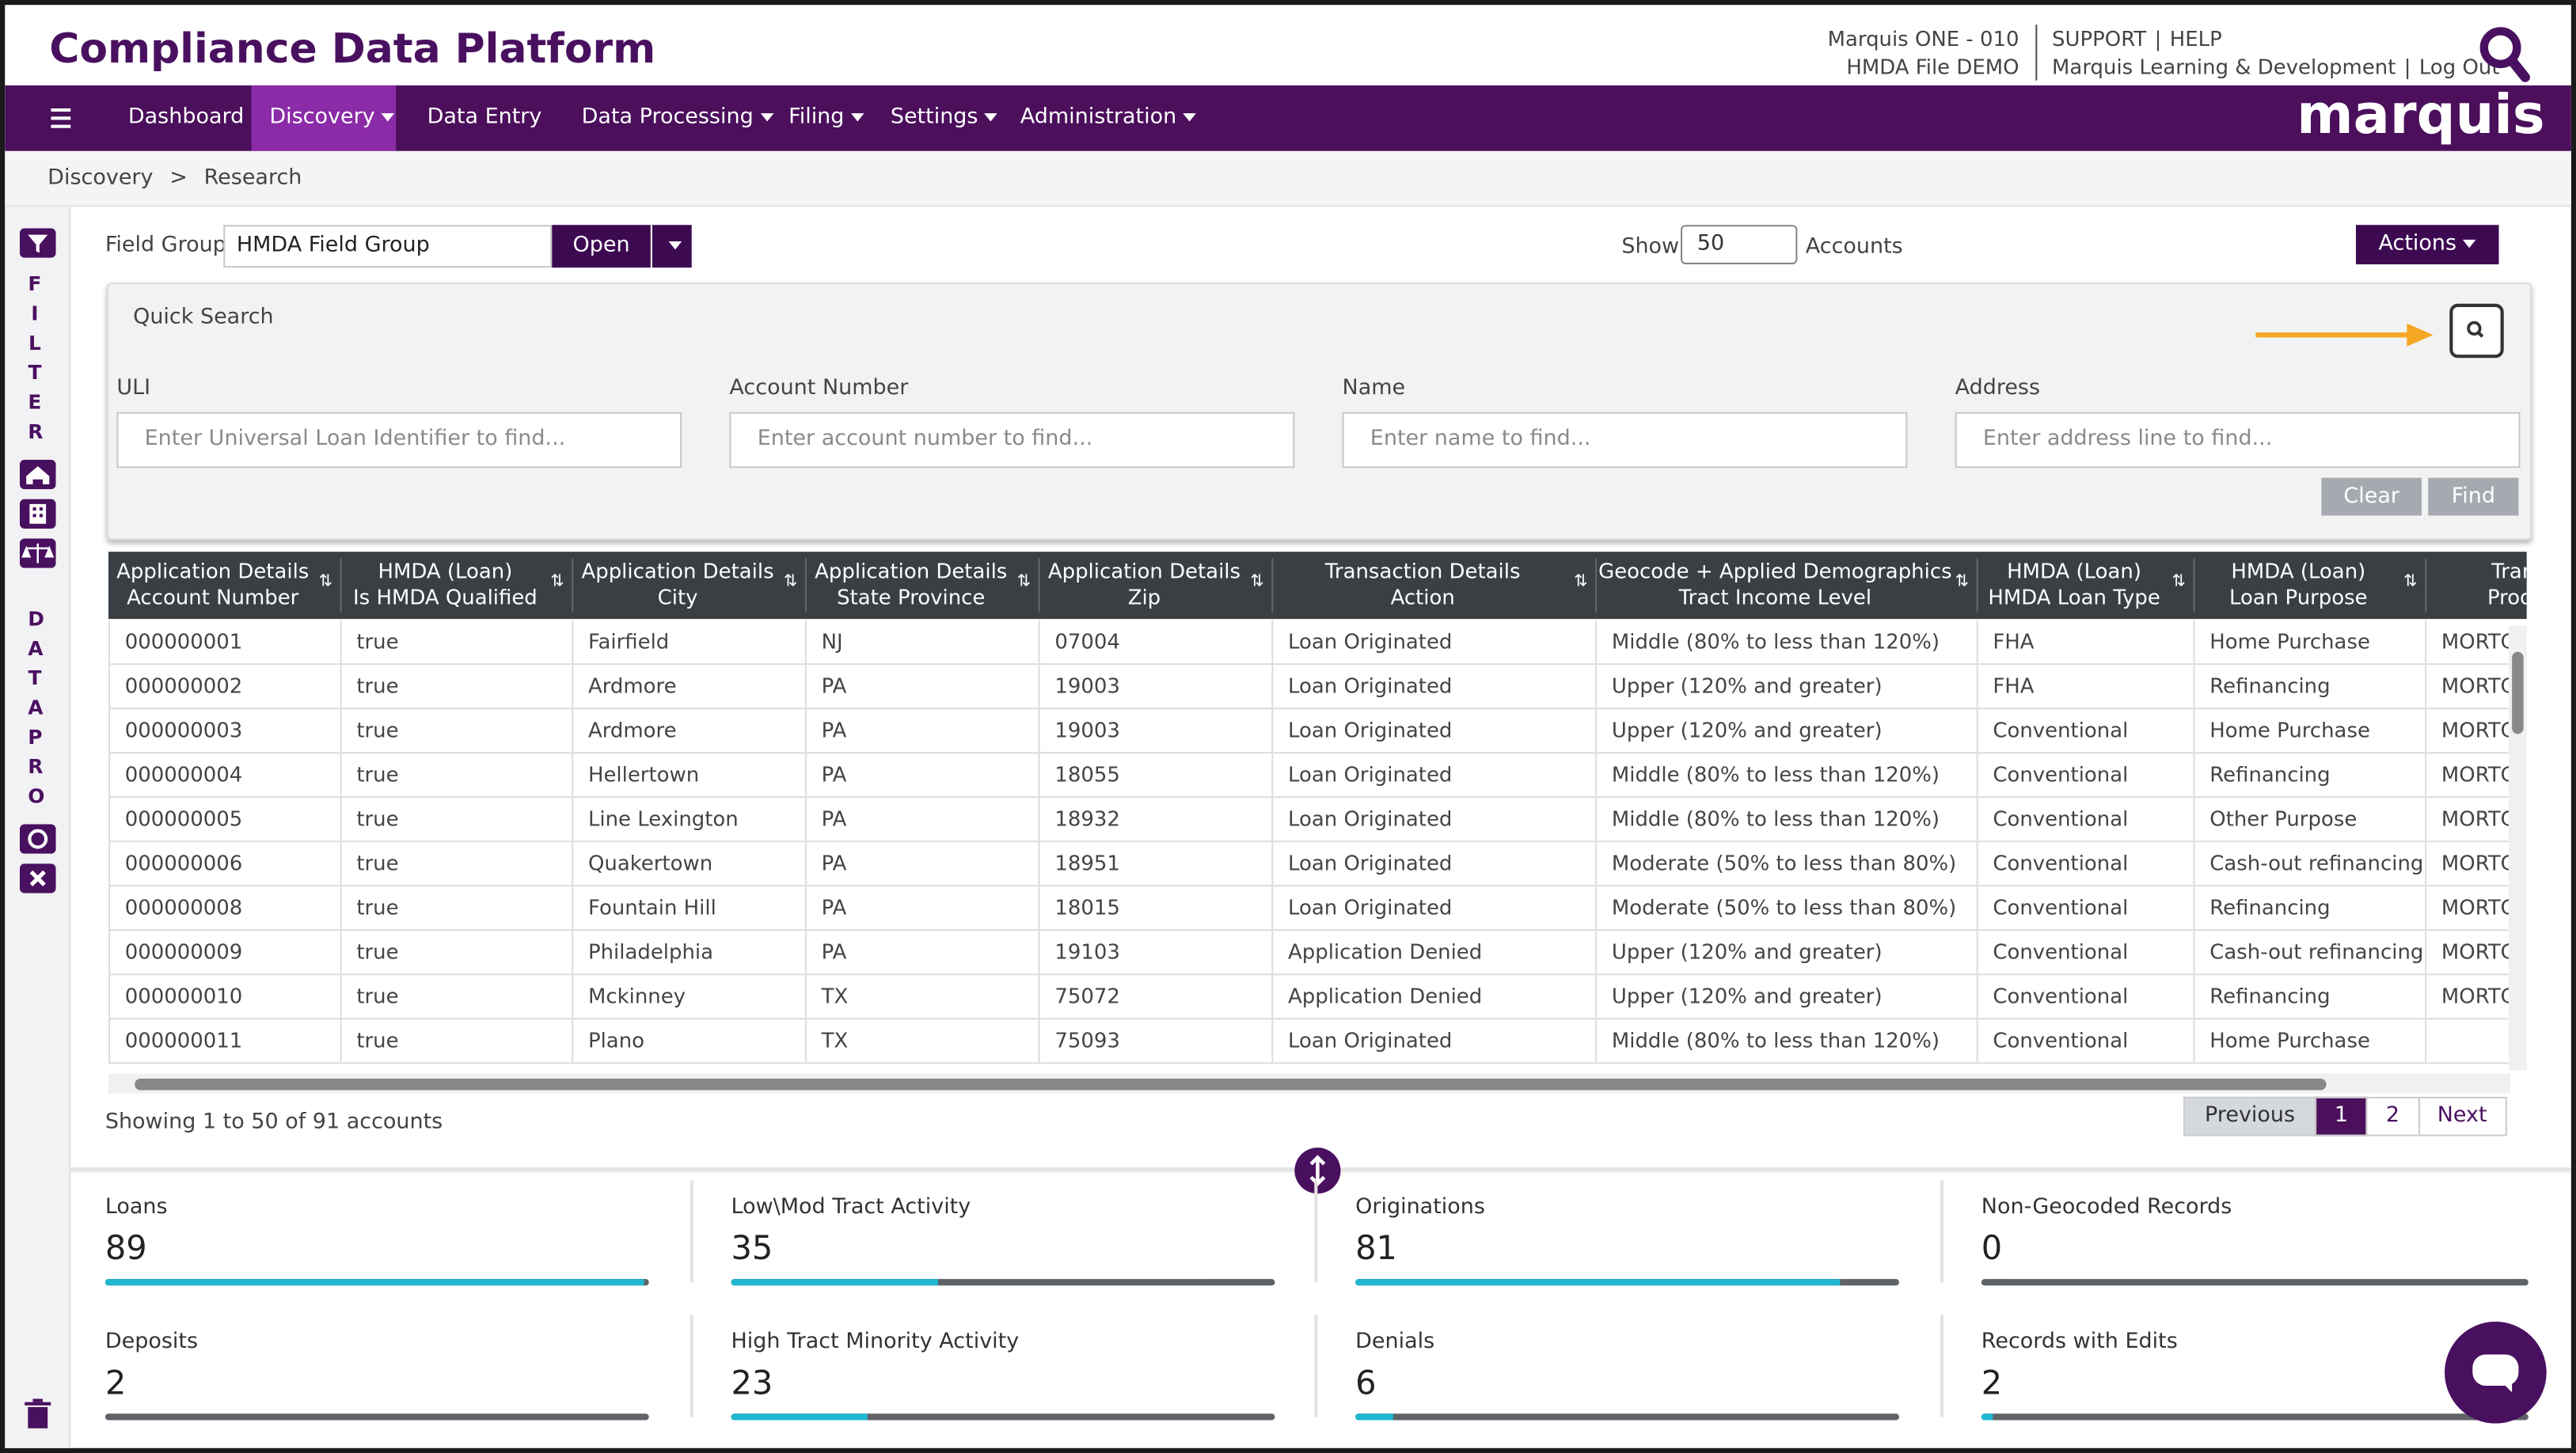  Describe the element at coordinates (228, 178) in the screenshot. I see `breadcrumb-item: Research` at that location.